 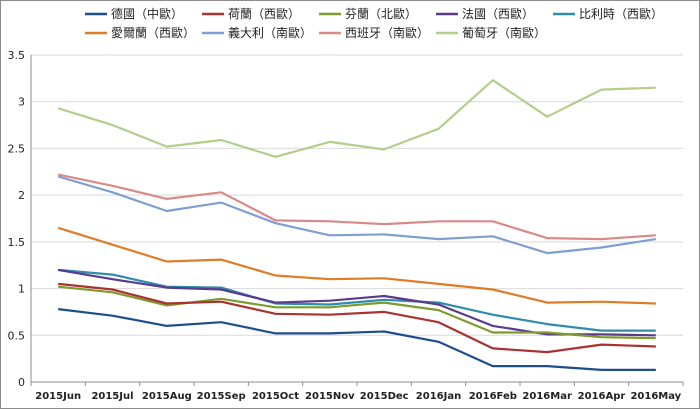 I want to click on x-tick-label: 2015Dec, so click(x=384, y=396).